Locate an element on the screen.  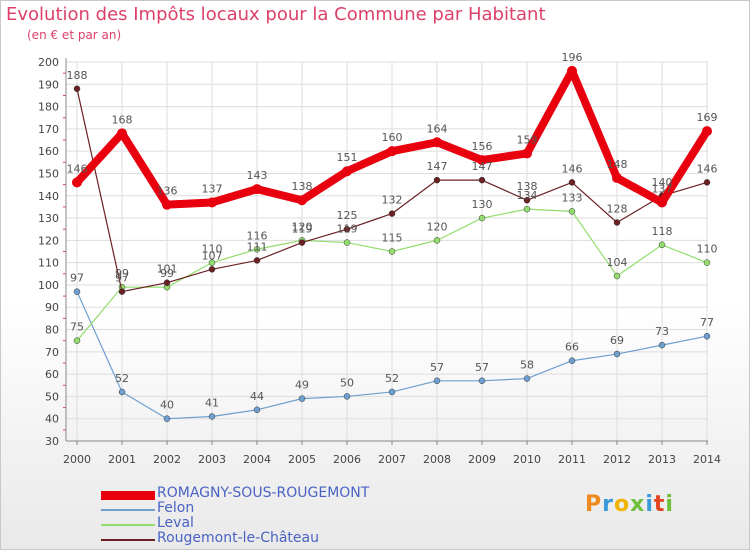
x-tick-label: 2001 is located at coordinates (122, 459).